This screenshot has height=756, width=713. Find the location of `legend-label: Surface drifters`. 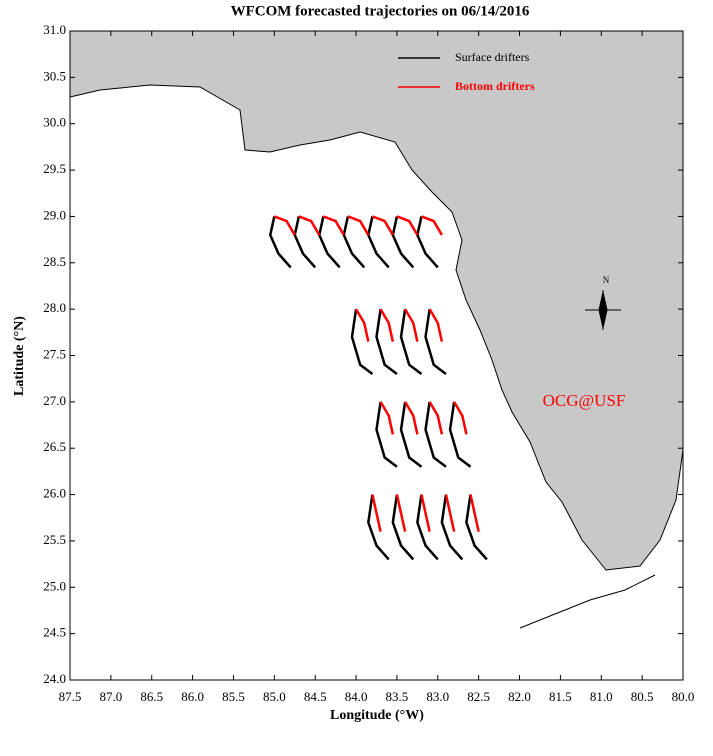

legend-label: Surface drifters is located at coordinates (492, 57).